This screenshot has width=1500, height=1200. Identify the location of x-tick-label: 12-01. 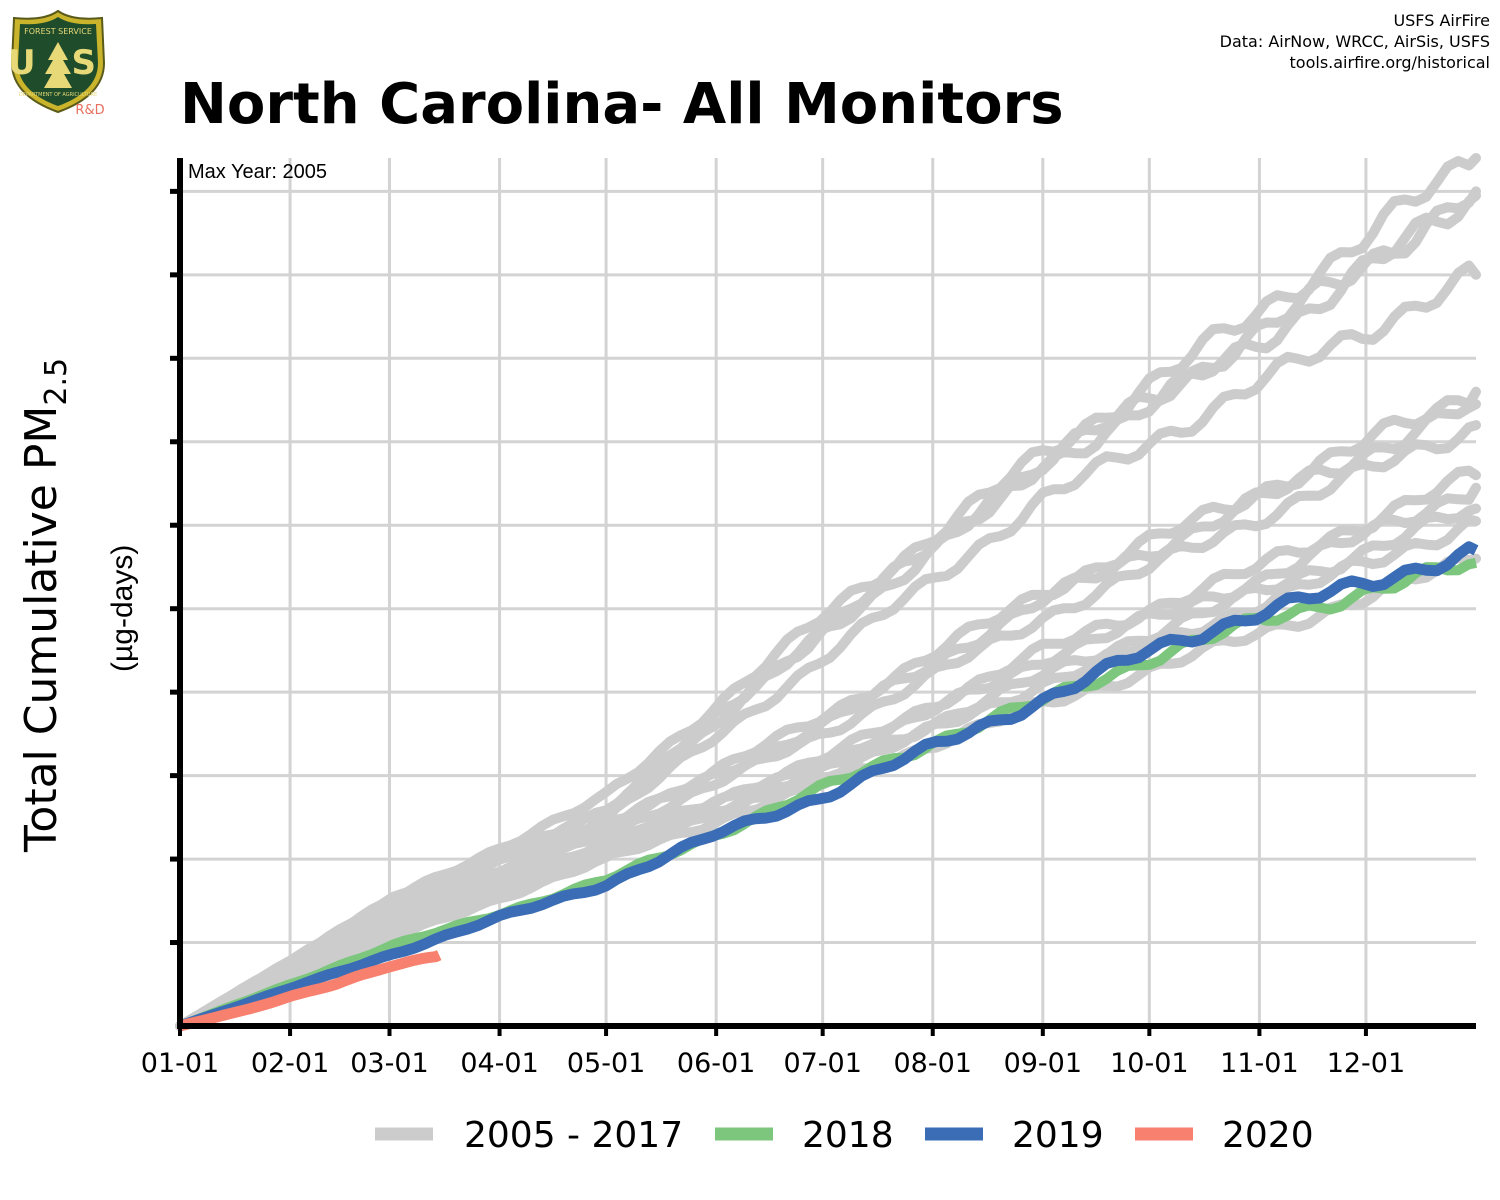
(1366, 1063).